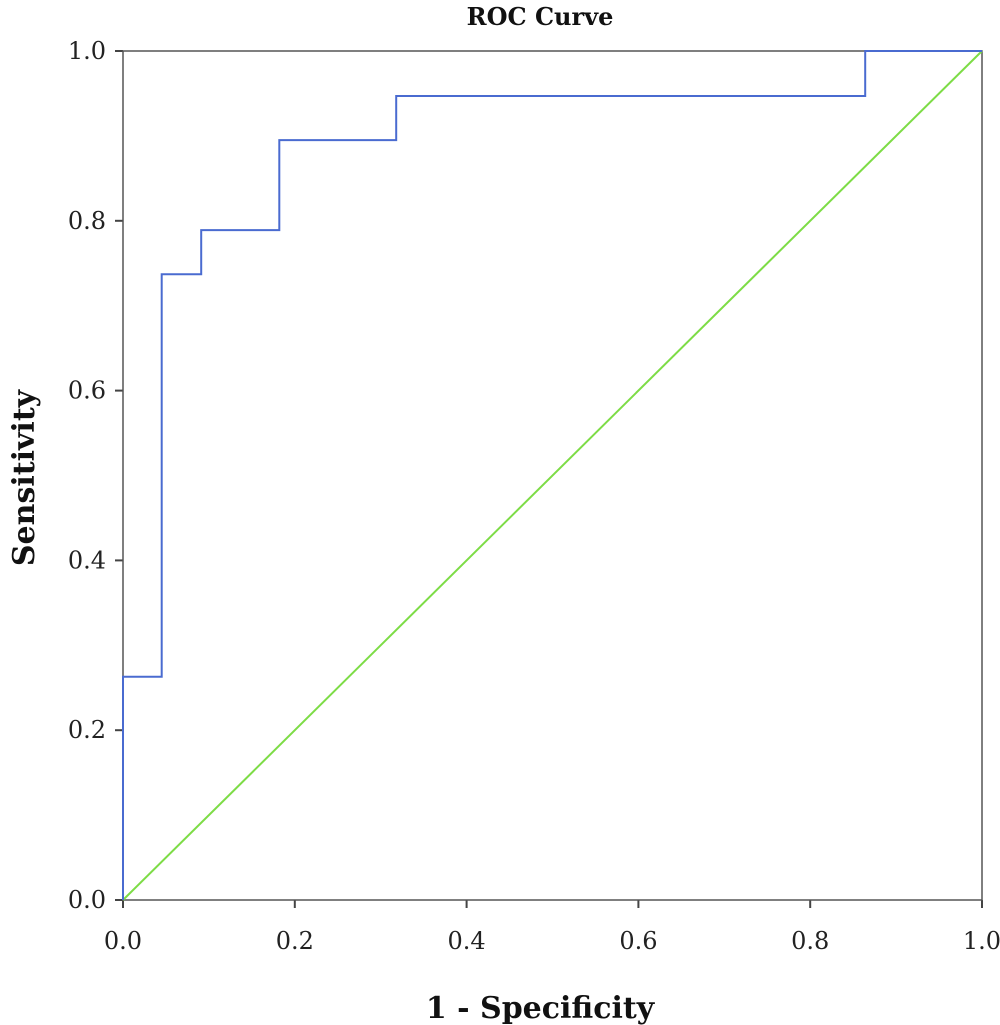 The width and height of the screenshot is (1000, 1025). I want to click on x-tick-label: 0.0, so click(123, 941).